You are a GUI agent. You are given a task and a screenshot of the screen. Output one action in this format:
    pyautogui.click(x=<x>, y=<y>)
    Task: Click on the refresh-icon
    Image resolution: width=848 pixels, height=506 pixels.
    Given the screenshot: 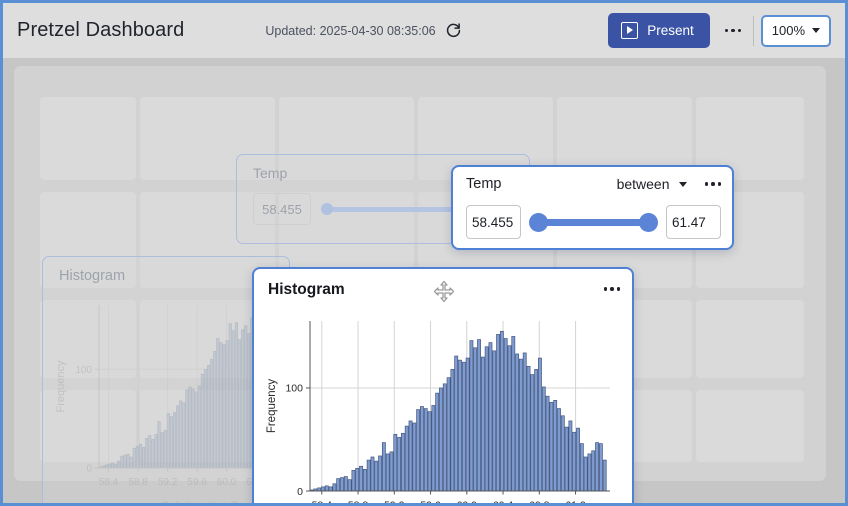 What is the action you would take?
    pyautogui.click(x=453, y=30)
    